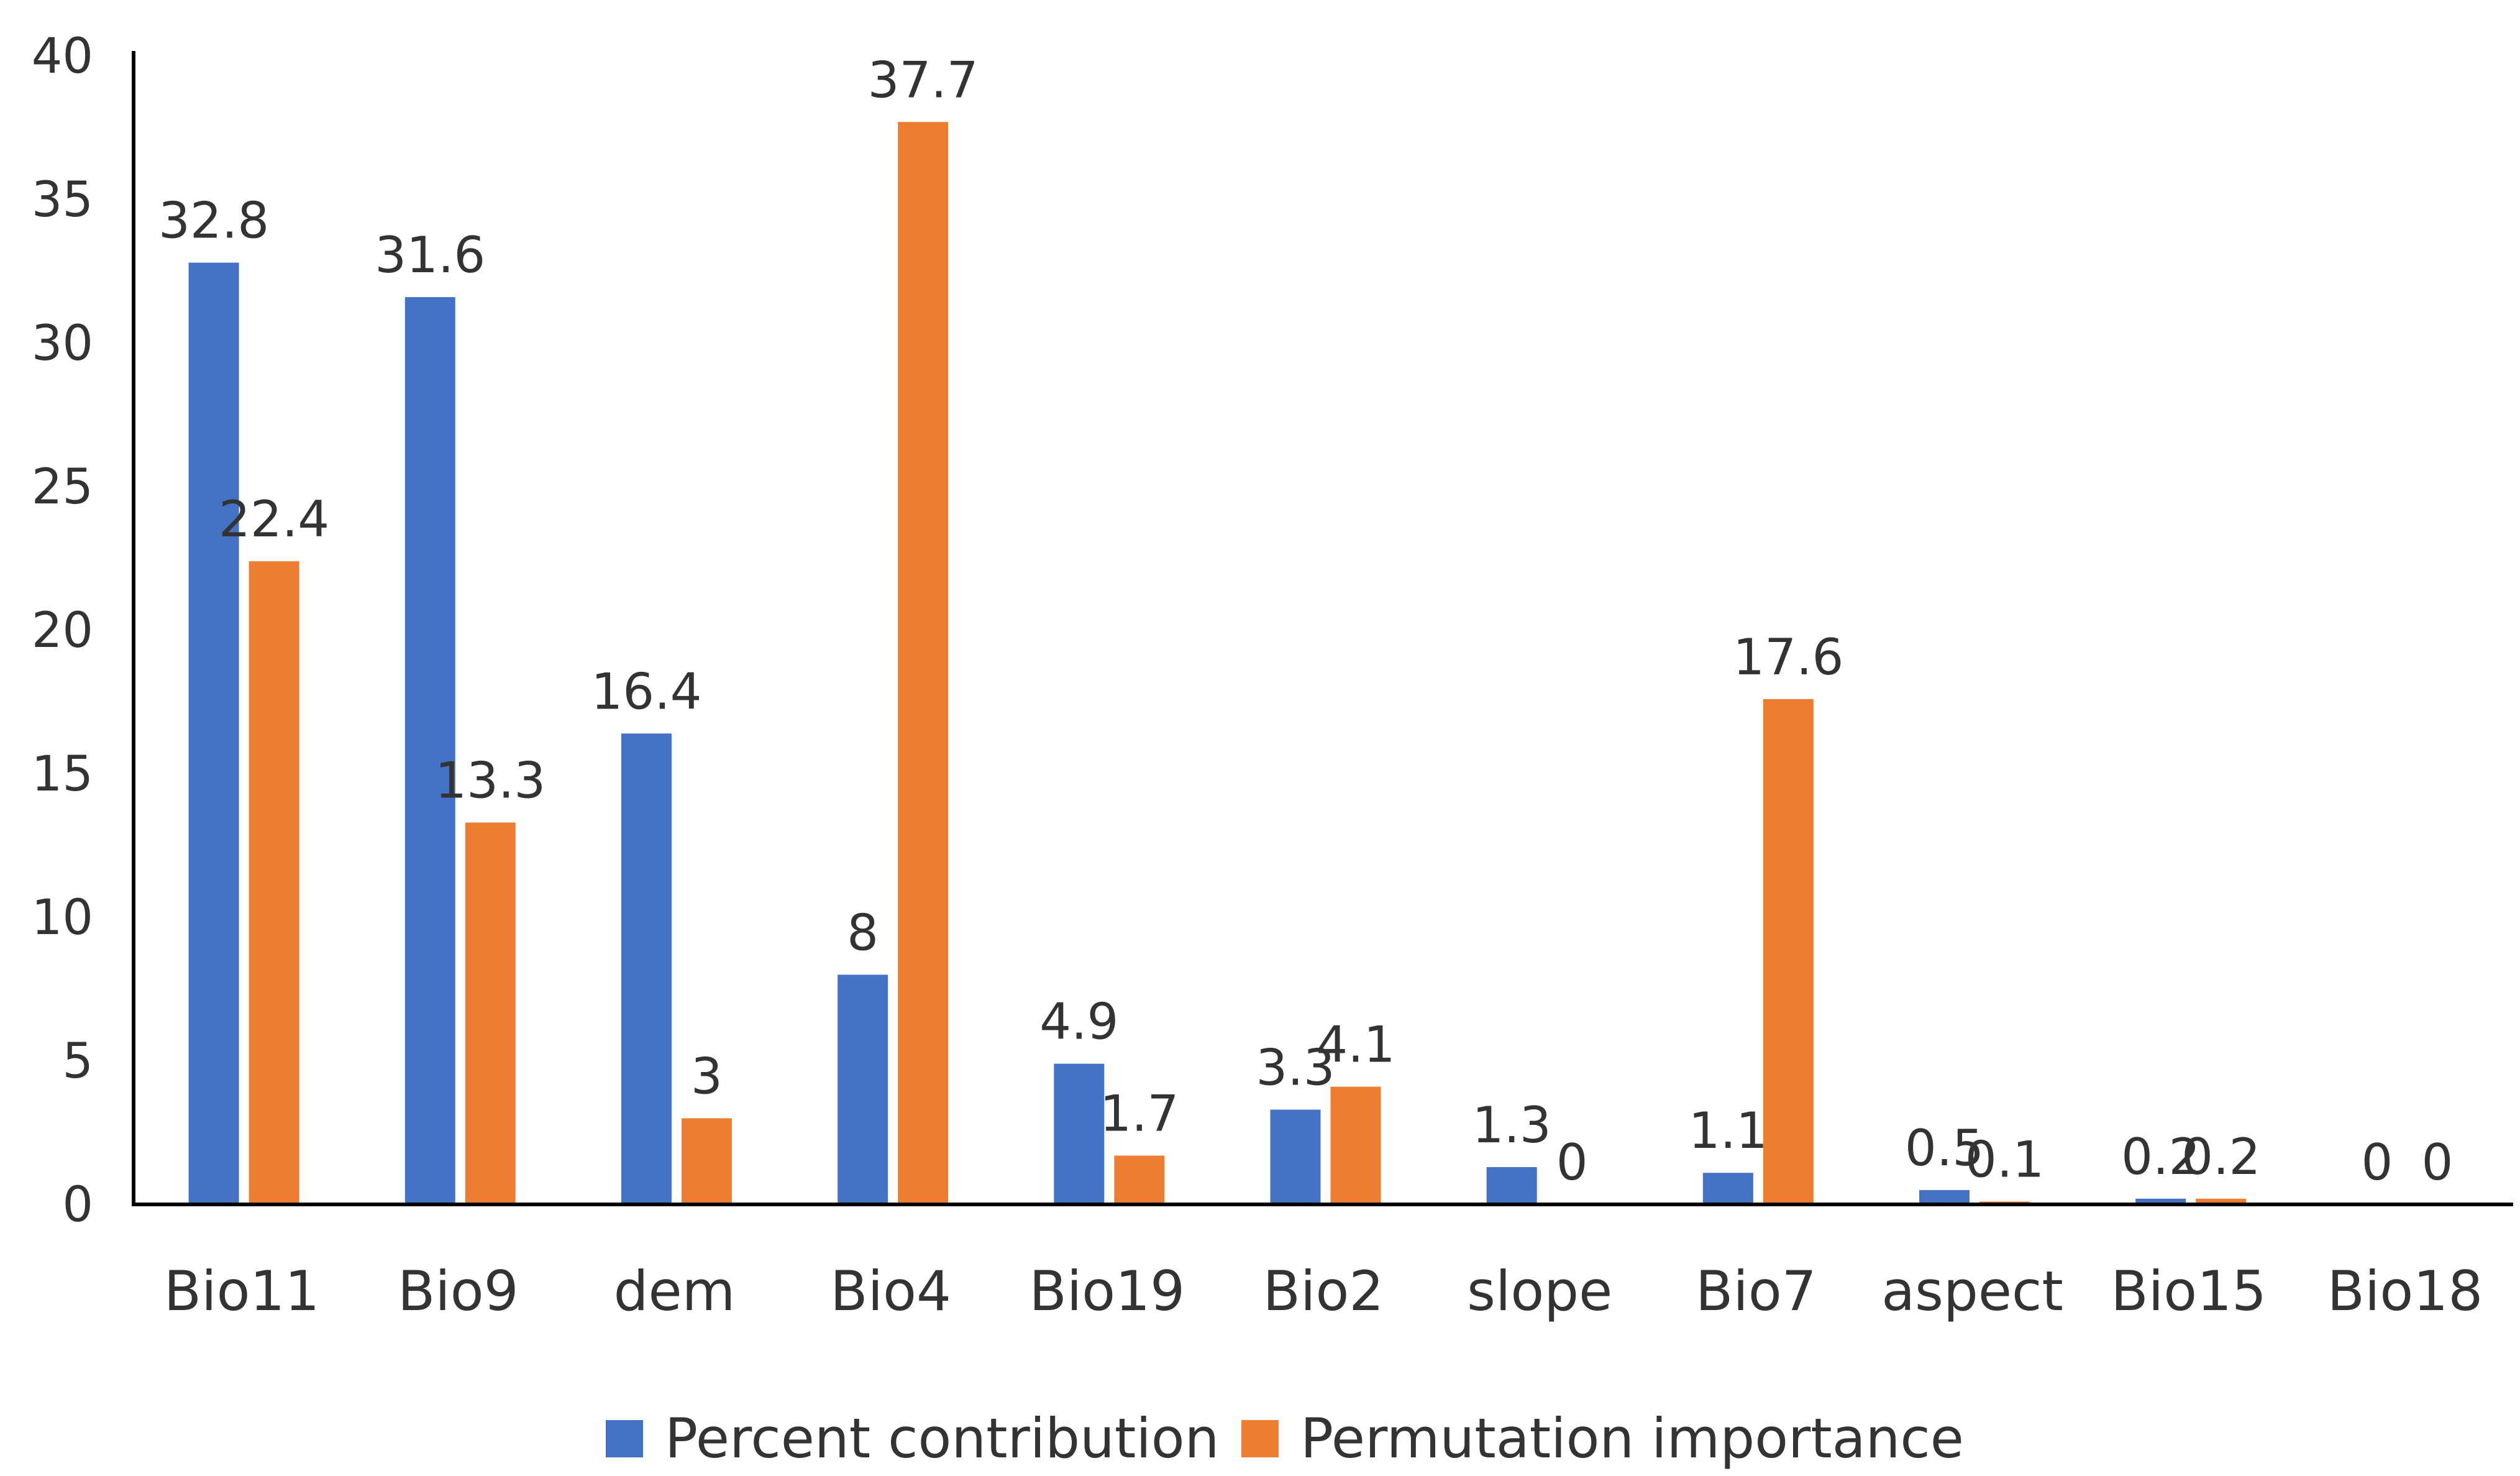 This screenshot has width=2520, height=1476. I want to click on x-category-label: Bio7, so click(1756, 1291).